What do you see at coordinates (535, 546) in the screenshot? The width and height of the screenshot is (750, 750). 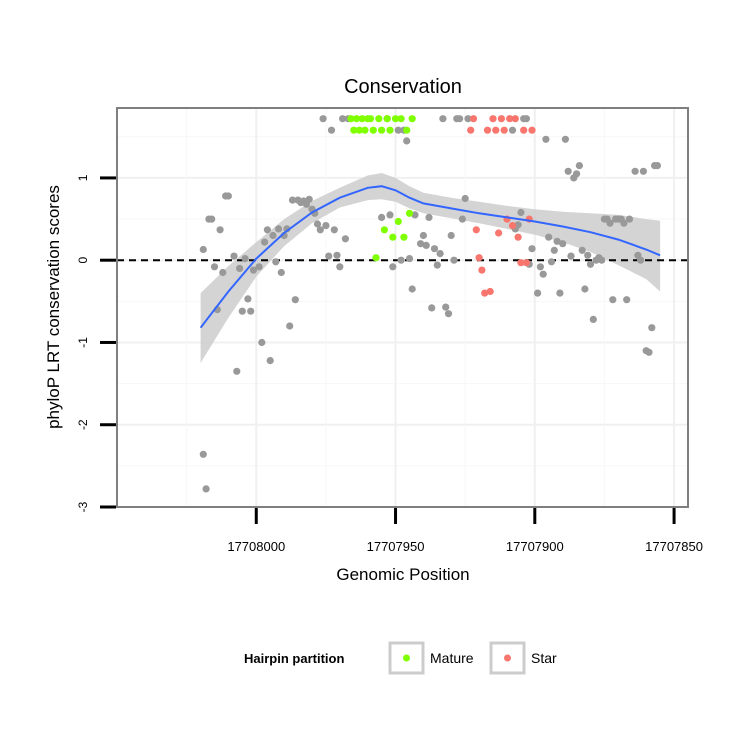 I see `x-tick-label: 17707900` at bounding box center [535, 546].